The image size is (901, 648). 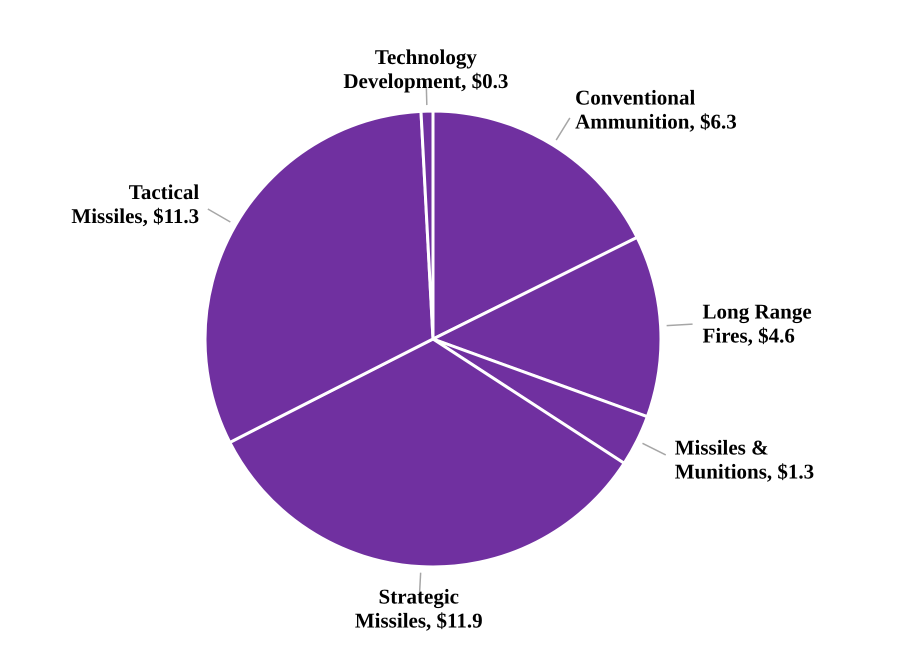 What do you see at coordinates (757, 324) in the screenshot?
I see `slice-label: Long Range Fires, $4.6` at bounding box center [757, 324].